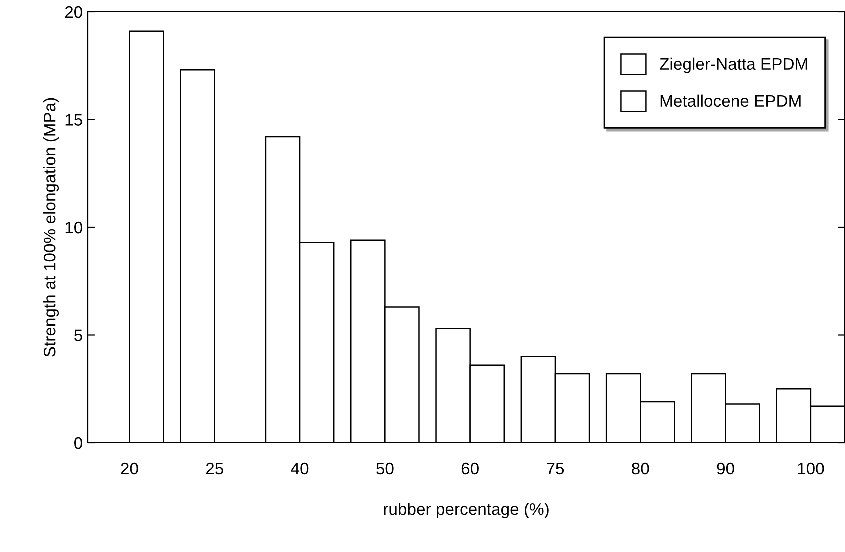 The height and width of the screenshot is (552, 845). I want to click on x-tick-label: 25, so click(215, 468).